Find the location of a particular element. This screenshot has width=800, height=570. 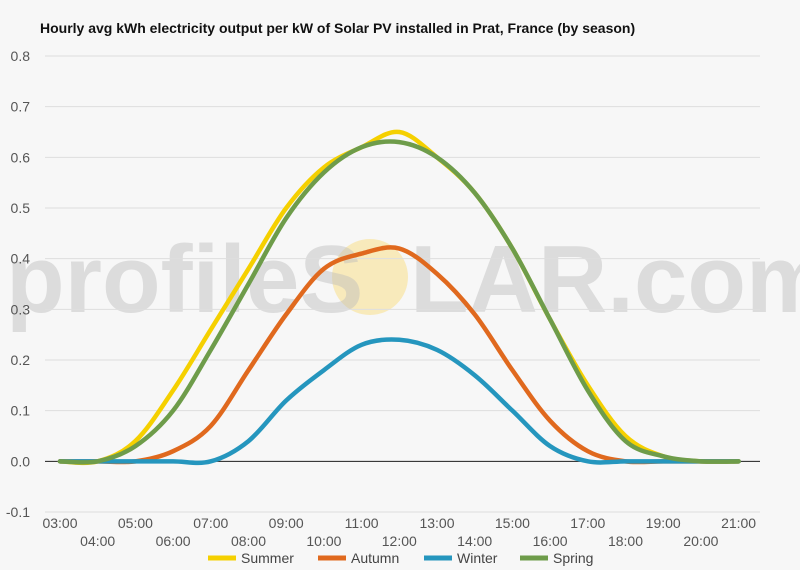

x-tick-label: 13:00 is located at coordinates (436, 523).